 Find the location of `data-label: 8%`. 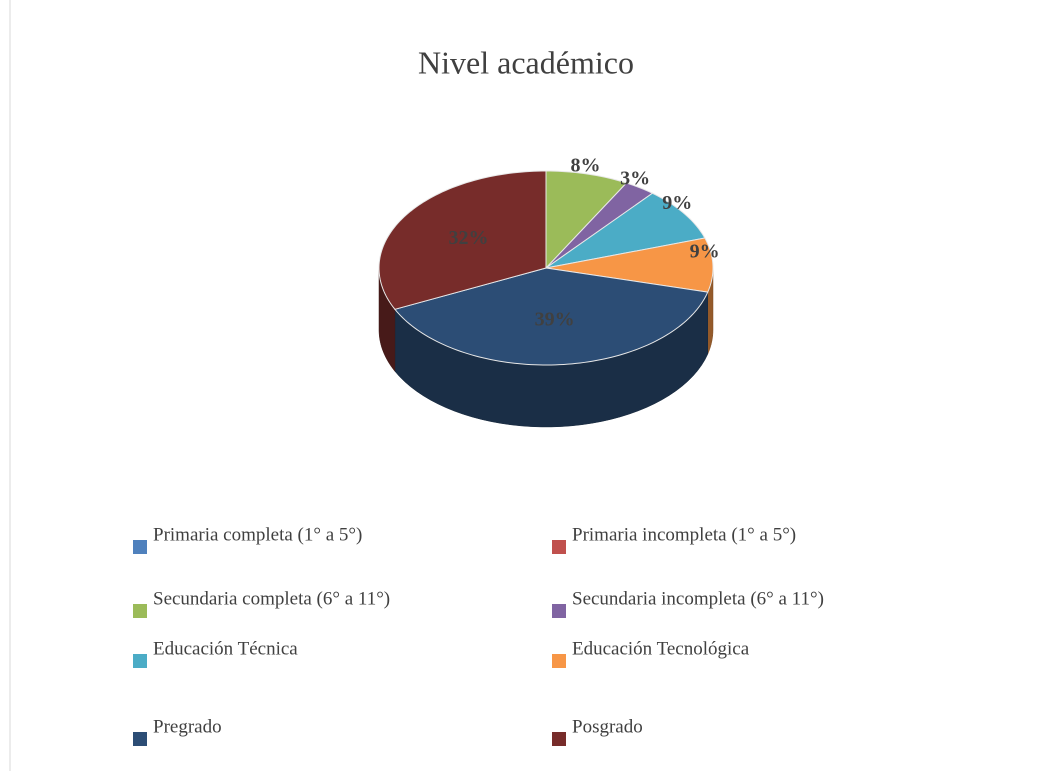

data-label: 8% is located at coordinates (585, 165).